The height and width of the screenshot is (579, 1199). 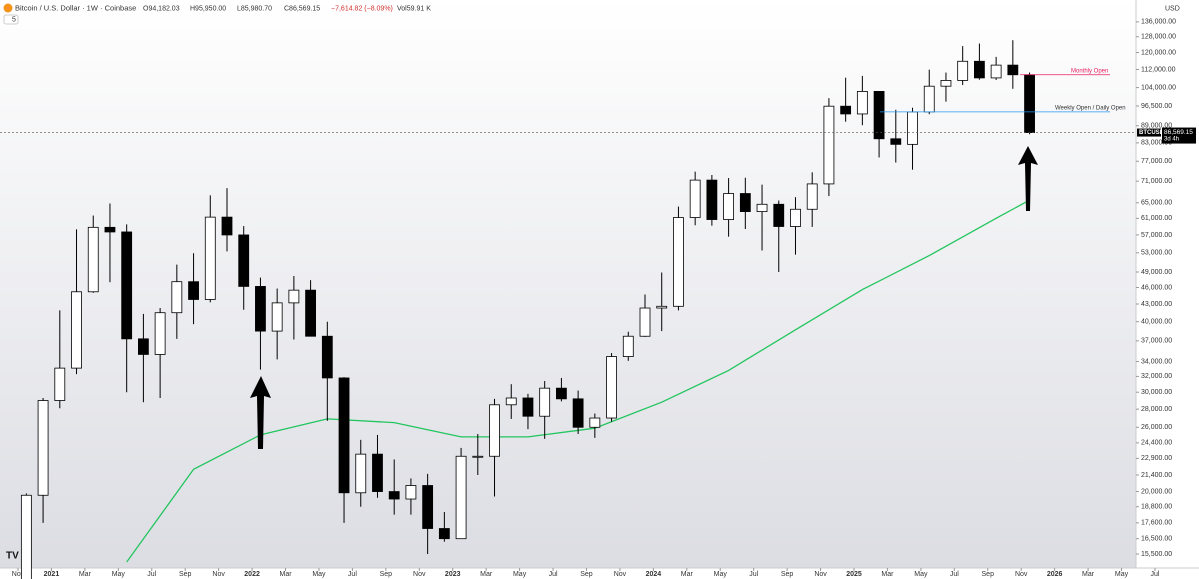 I want to click on symbol-tag, so click(x=1149, y=132).